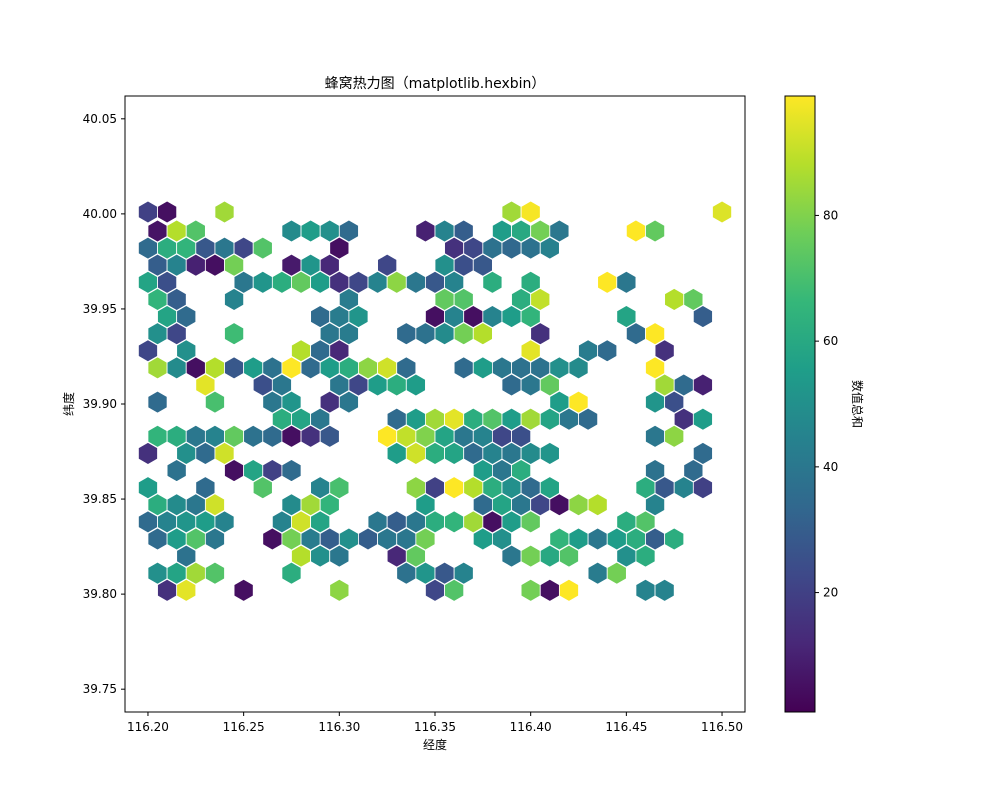 This screenshot has height=800, width=1000. Describe the element at coordinates (435, 727) in the screenshot. I see `x-tick-label: 116.35` at that location.